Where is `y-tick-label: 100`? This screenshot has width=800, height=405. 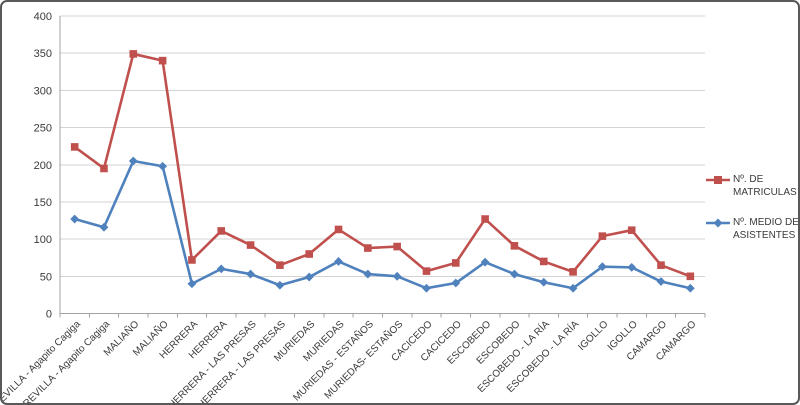 y-tick-label: 100 is located at coordinates (43, 240).